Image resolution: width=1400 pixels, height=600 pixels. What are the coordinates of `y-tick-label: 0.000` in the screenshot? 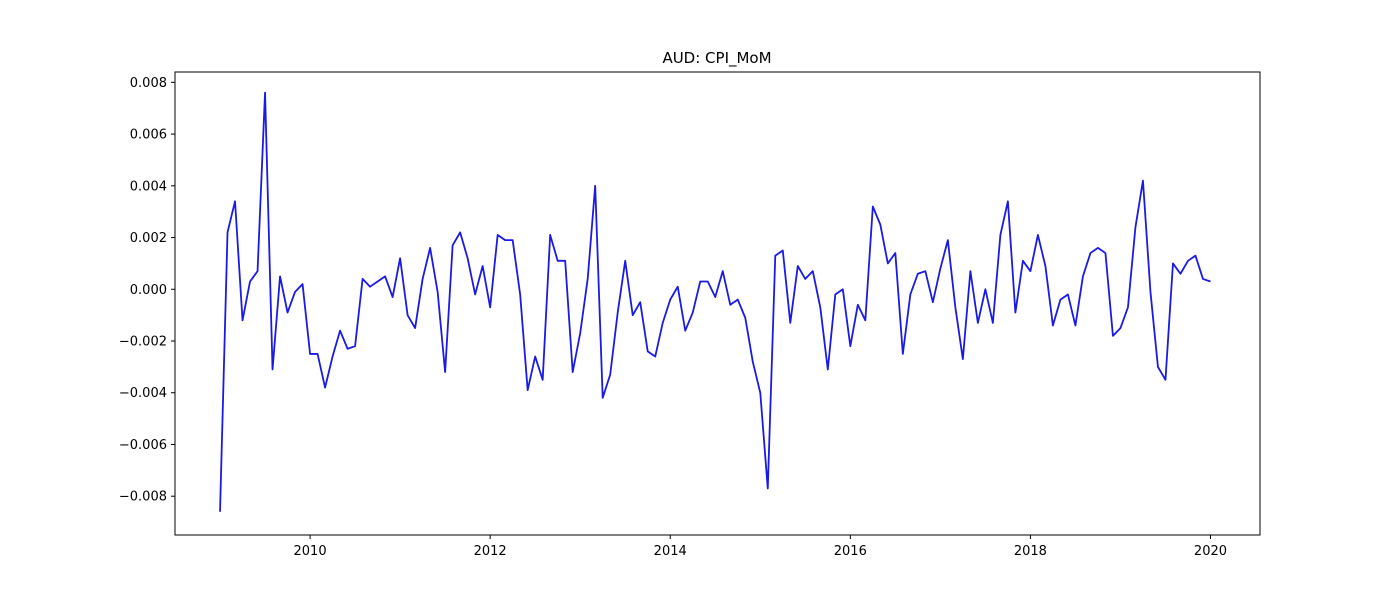 It's located at (148, 290).